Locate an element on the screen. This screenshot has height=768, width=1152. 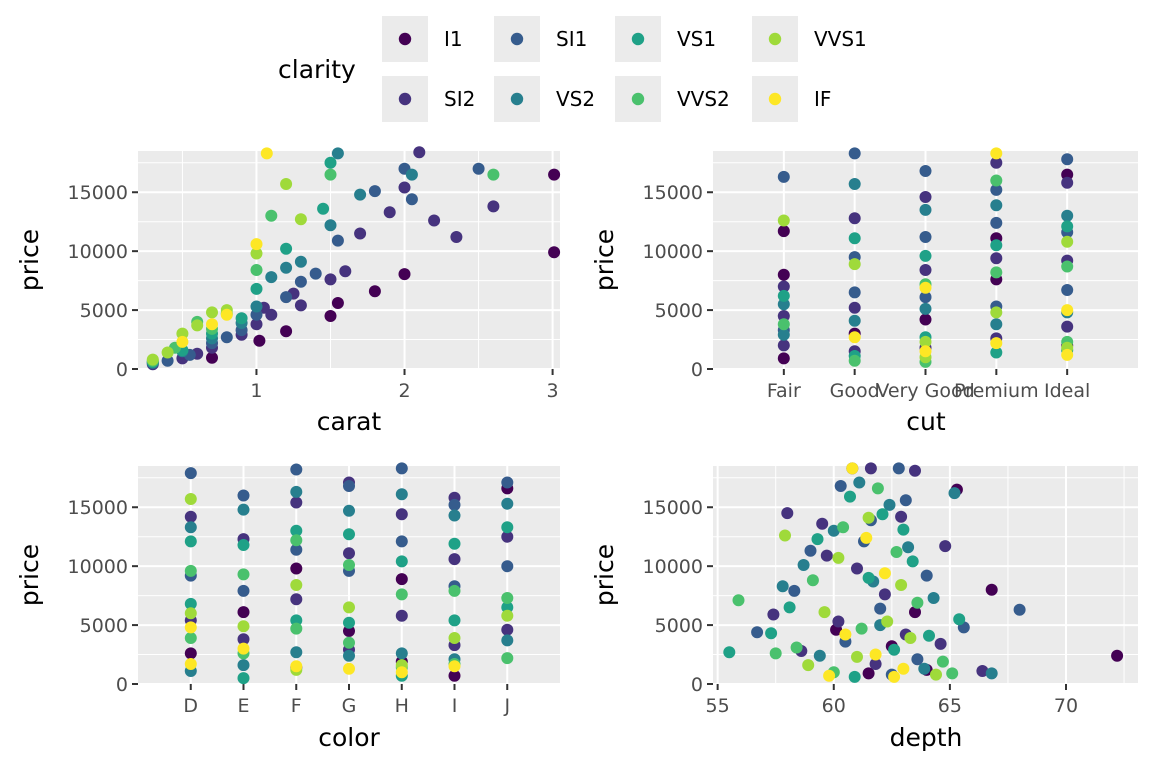
x-tick-label: 55 is located at coordinates (718, 706).